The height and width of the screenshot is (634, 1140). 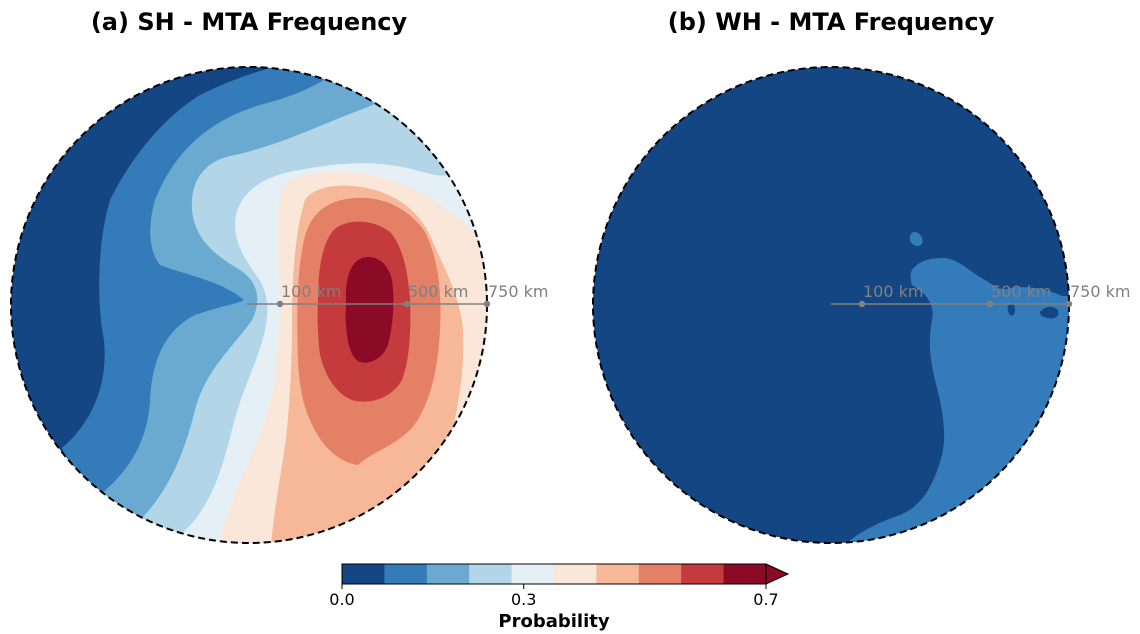 What do you see at coordinates (893, 291) in the screenshot?
I see `range-label-b-100: 100 km` at bounding box center [893, 291].